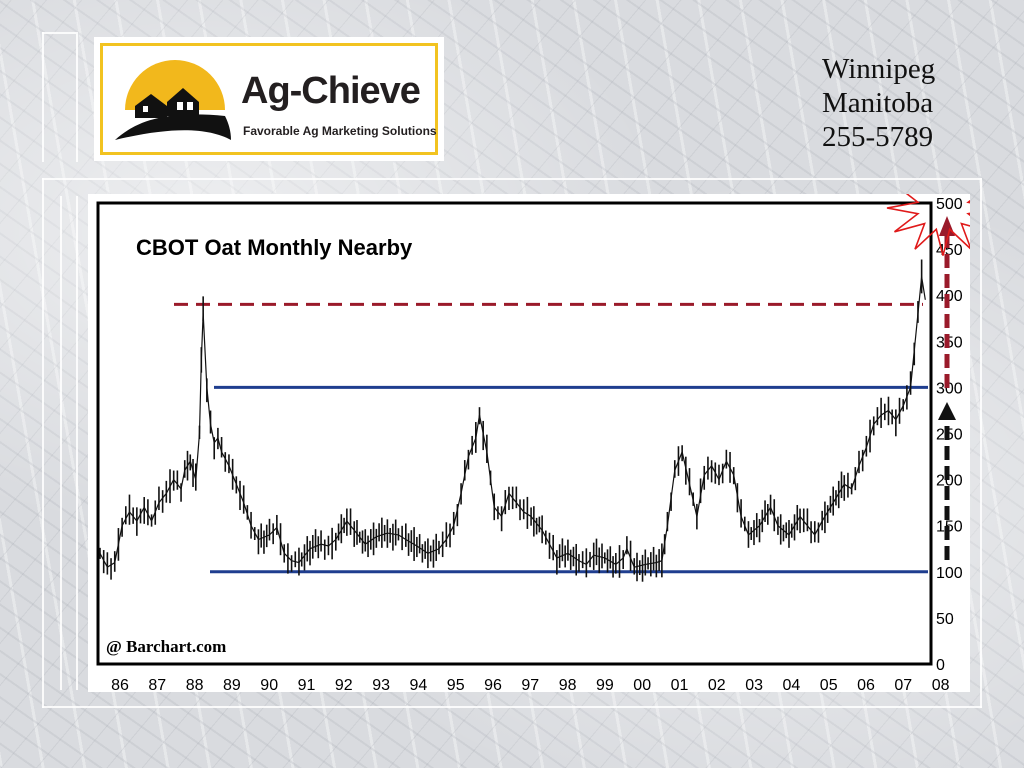  I want to click on x-tick-label: 98, so click(568, 684).